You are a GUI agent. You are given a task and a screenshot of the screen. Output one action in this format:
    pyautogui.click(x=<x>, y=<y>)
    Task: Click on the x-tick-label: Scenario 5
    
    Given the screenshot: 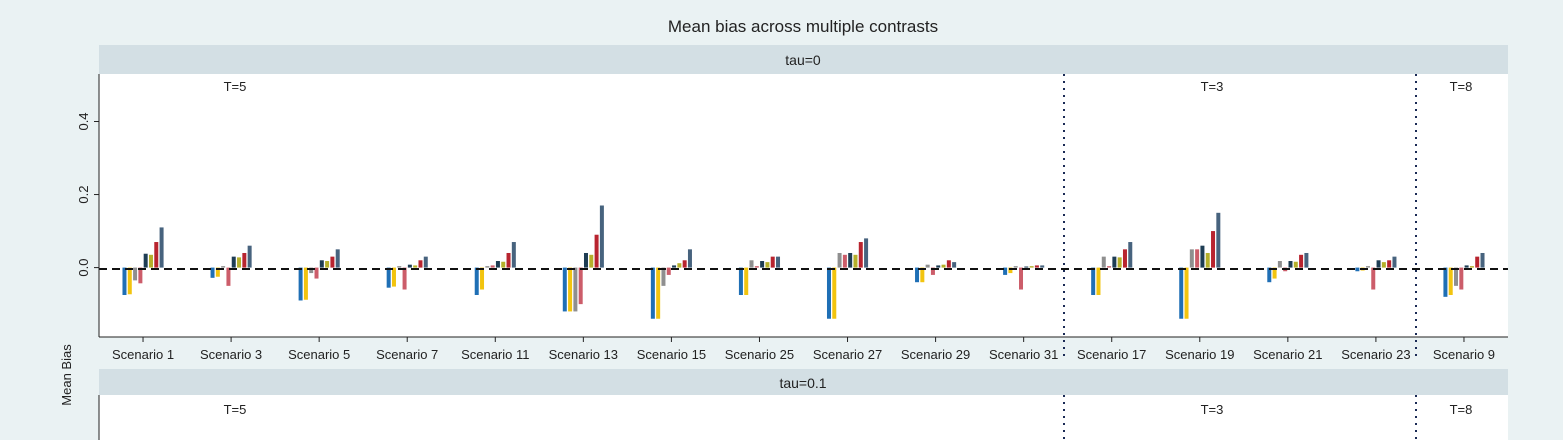 What is the action you would take?
    pyautogui.click(x=319, y=354)
    